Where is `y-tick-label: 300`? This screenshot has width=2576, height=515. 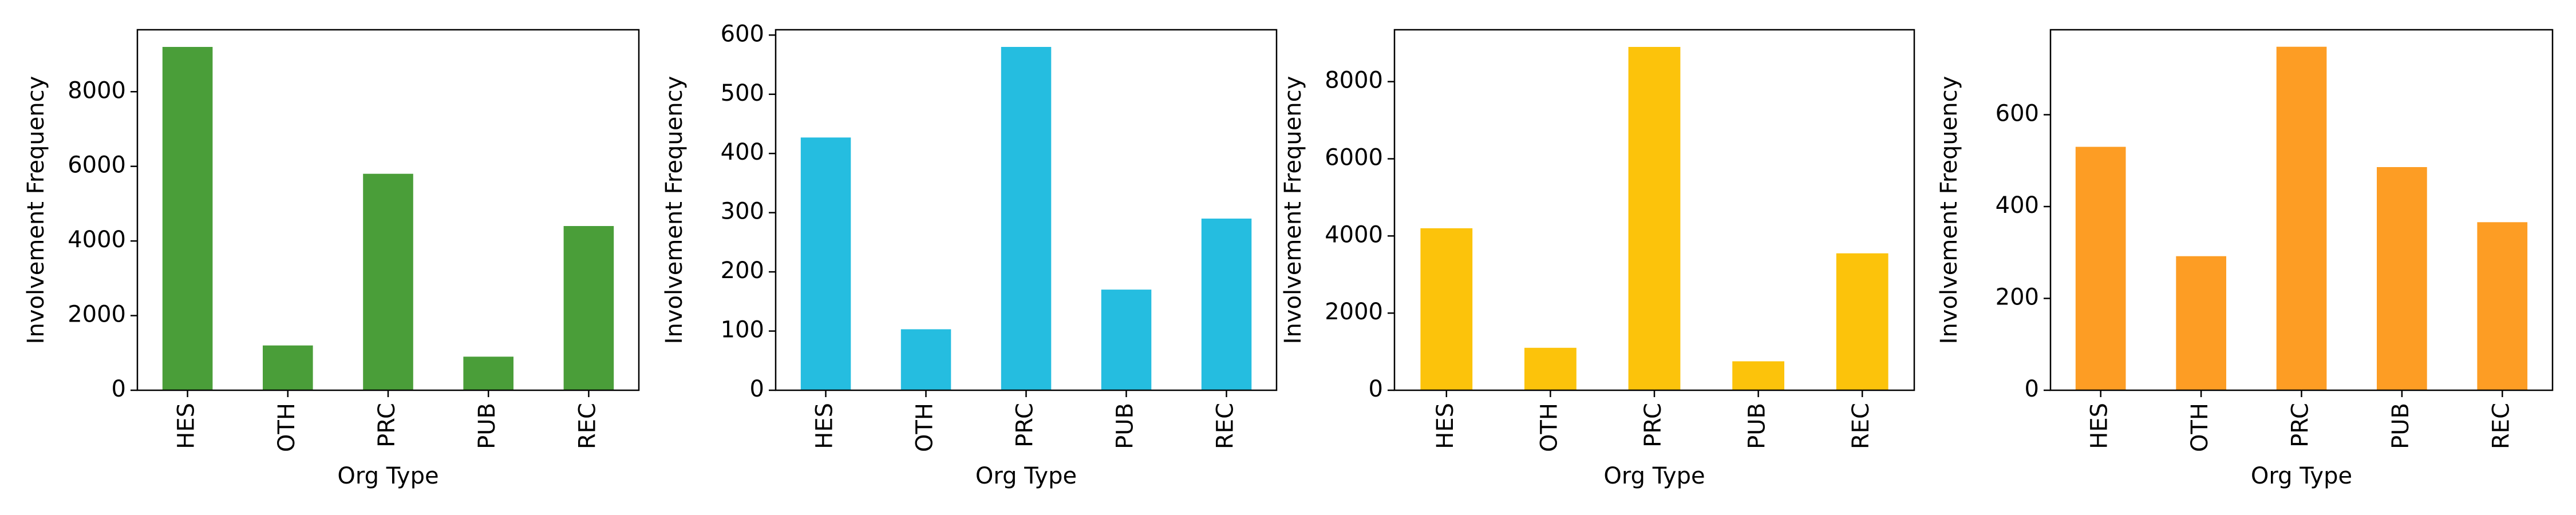 y-tick-label: 300 is located at coordinates (742, 212).